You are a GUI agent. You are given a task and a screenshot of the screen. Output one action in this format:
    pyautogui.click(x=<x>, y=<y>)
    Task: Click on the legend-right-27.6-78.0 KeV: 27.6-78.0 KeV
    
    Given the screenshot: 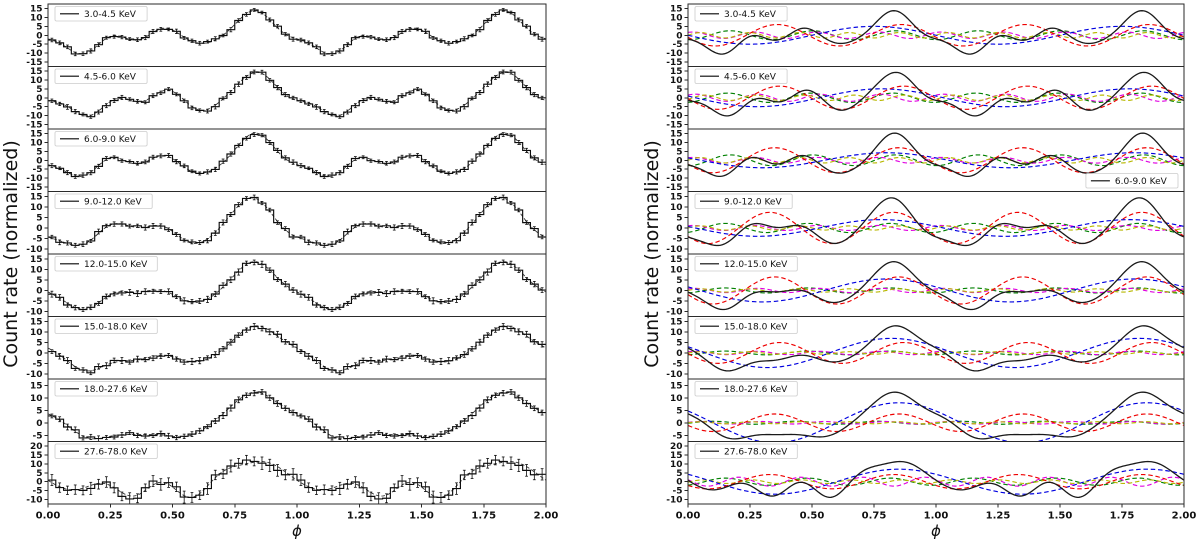 What is the action you would take?
    pyautogui.click(x=746, y=451)
    